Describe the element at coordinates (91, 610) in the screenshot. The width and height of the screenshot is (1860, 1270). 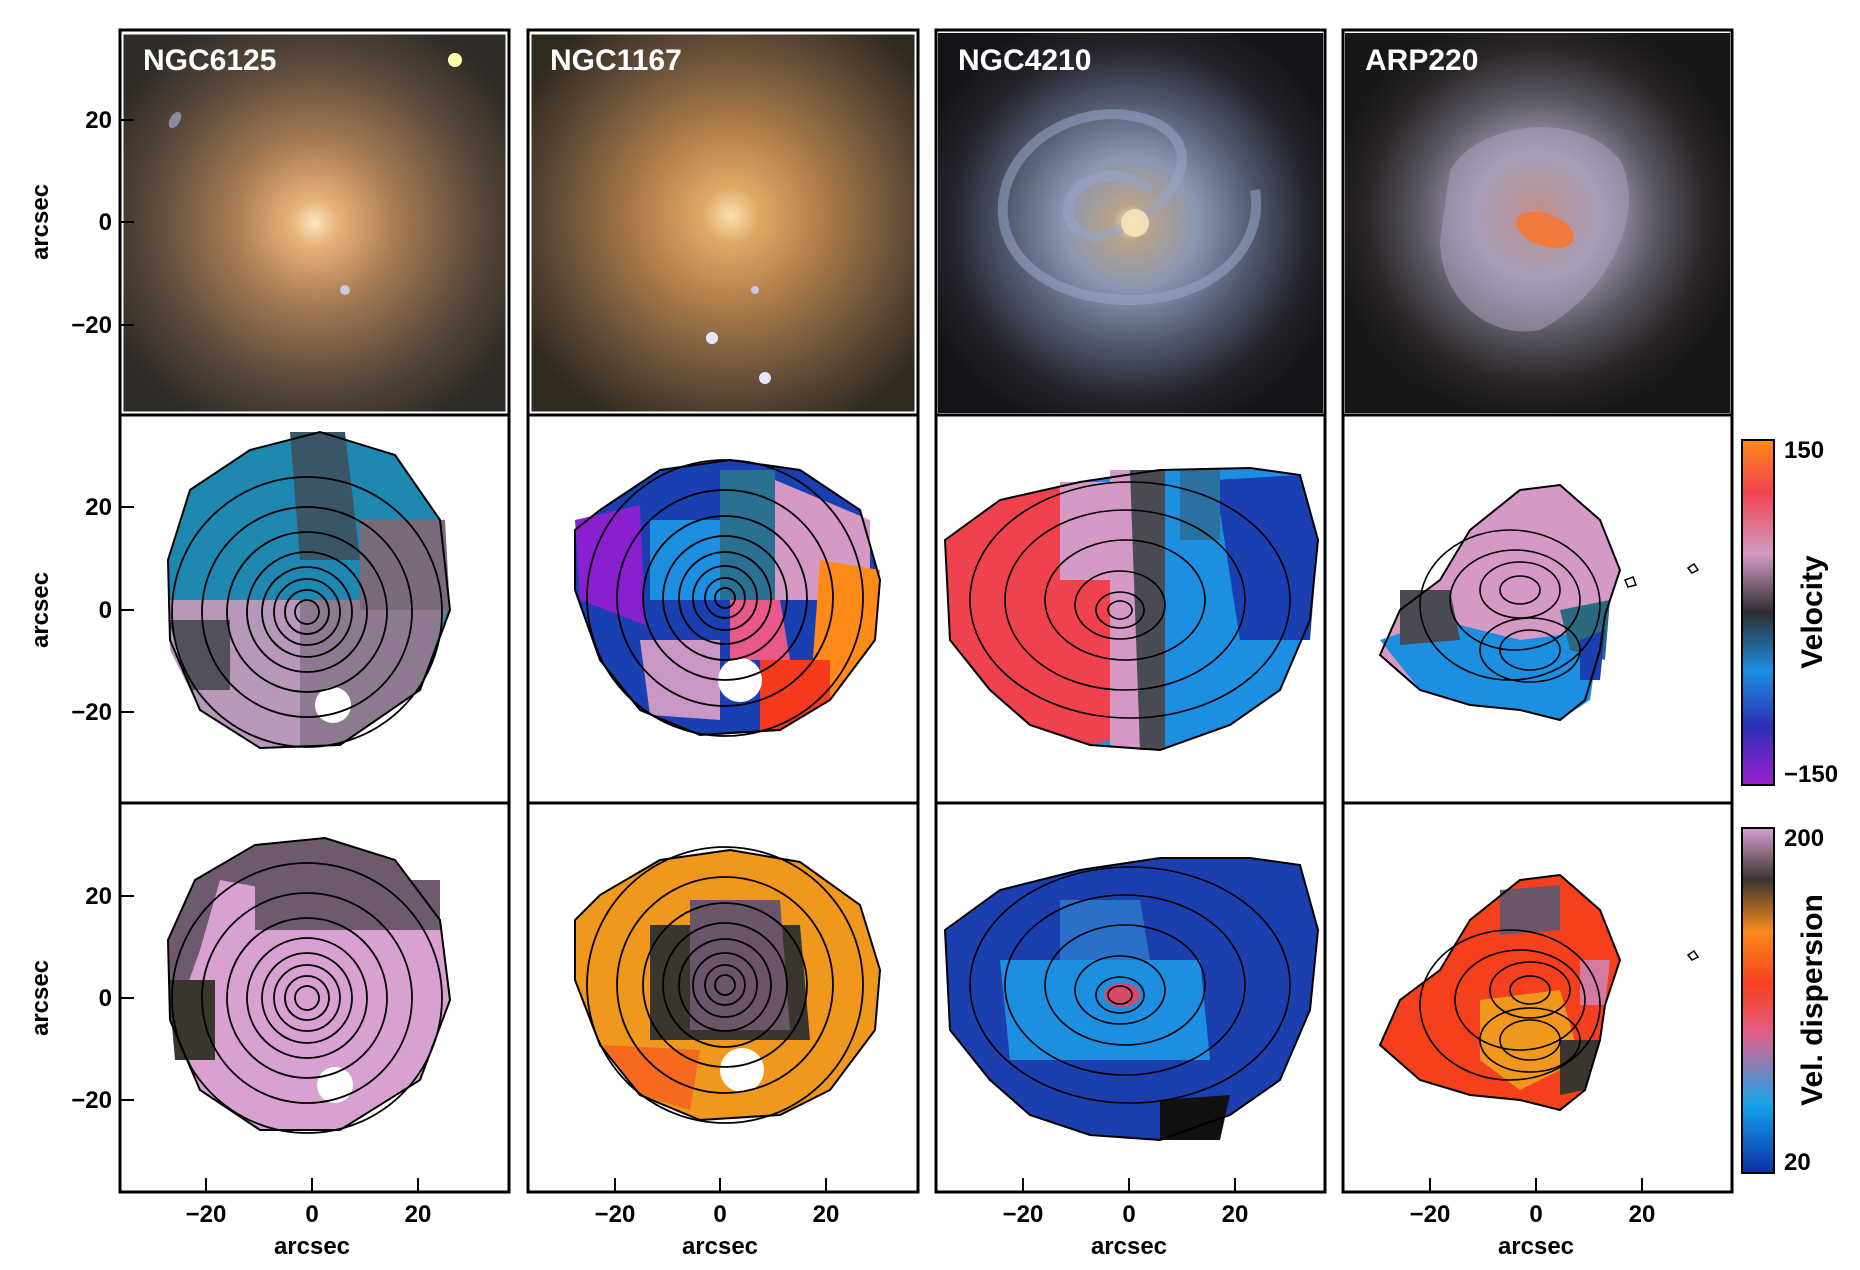
I see `y-axis-left: 20 0 −20 20 0 −20 20 0 −20` at that location.